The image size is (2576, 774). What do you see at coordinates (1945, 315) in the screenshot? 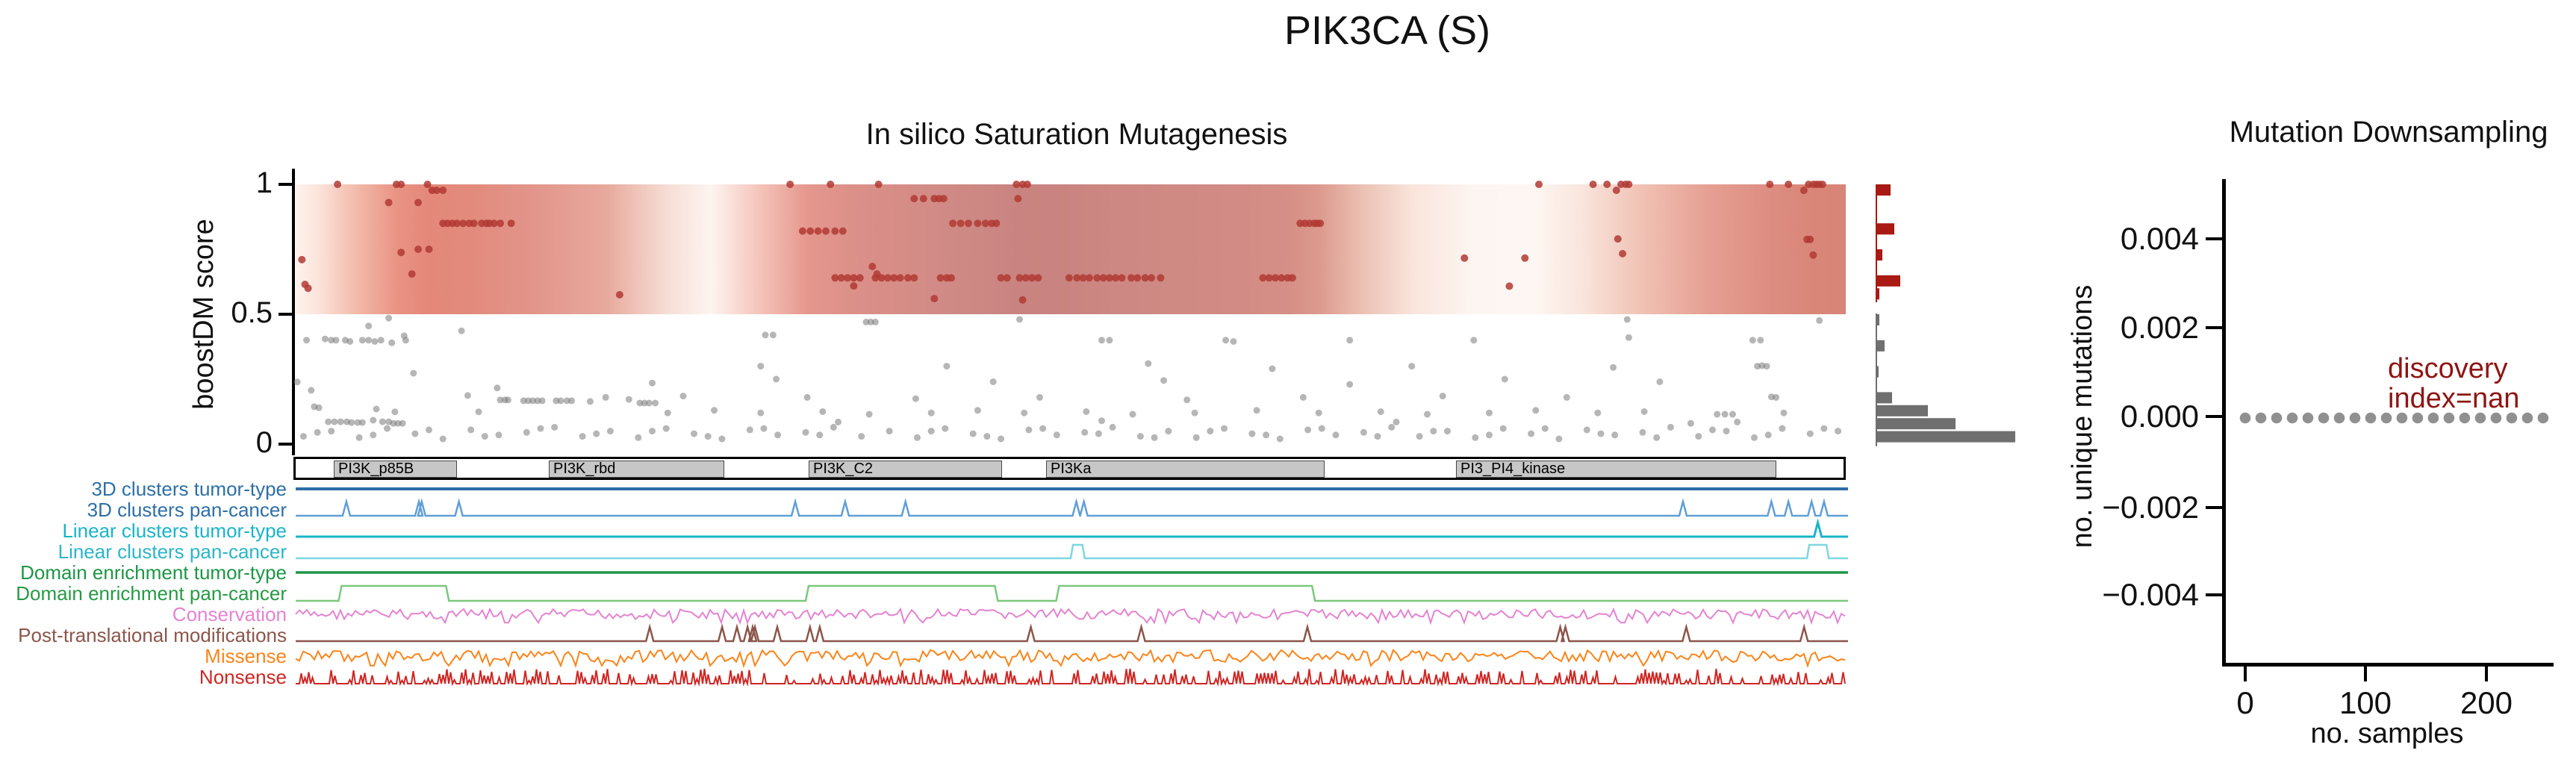
I see `score-histogram` at bounding box center [1945, 315].